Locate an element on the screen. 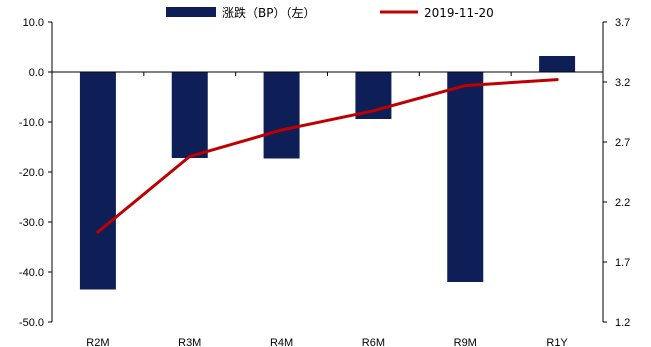 The height and width of the screenshot is (347, 651). bar-r3m is located at coordinates (189, 115).